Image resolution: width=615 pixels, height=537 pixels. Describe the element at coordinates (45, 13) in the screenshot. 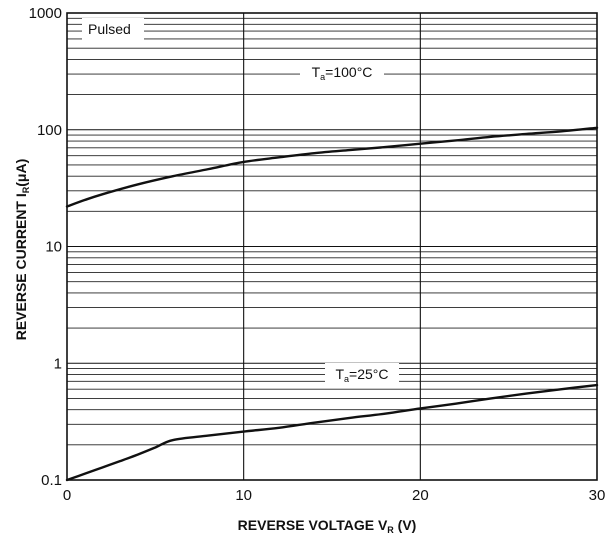

I see `y-tick-label: 1000` at that location.